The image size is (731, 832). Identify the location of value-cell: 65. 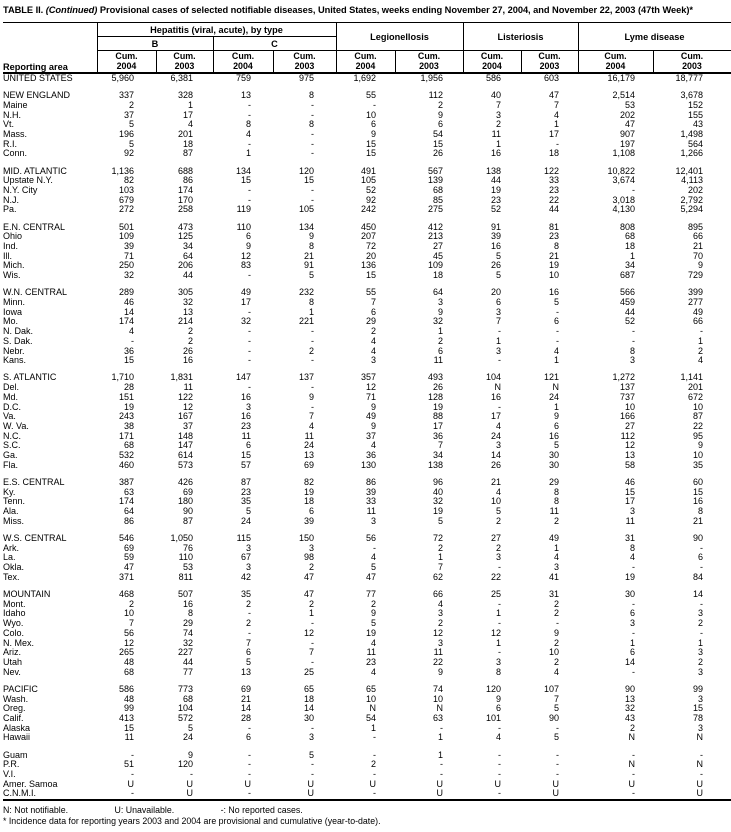
(308, 689).